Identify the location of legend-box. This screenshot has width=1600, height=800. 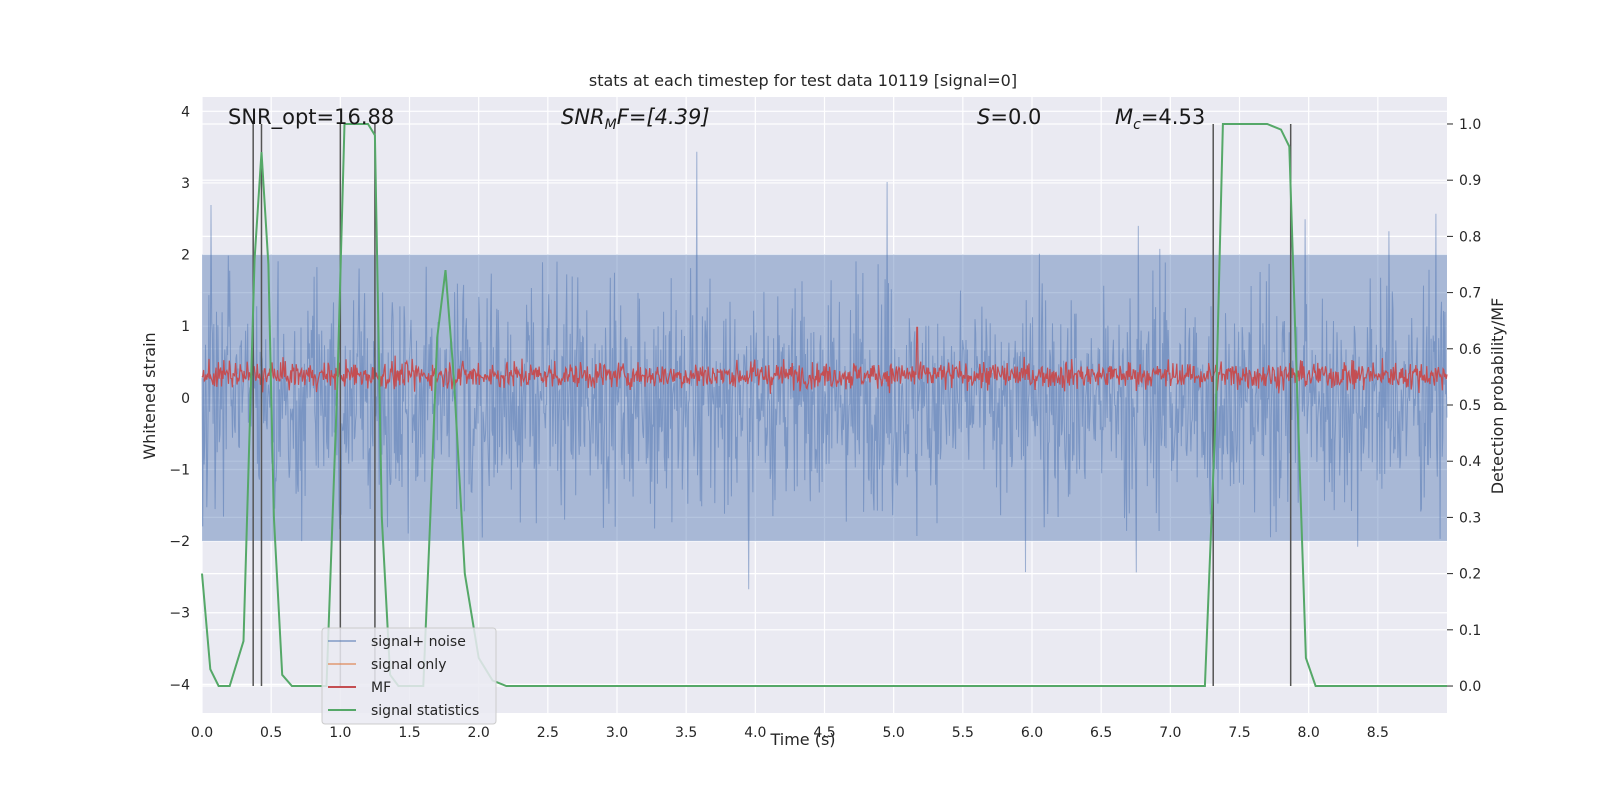
(409, 676).